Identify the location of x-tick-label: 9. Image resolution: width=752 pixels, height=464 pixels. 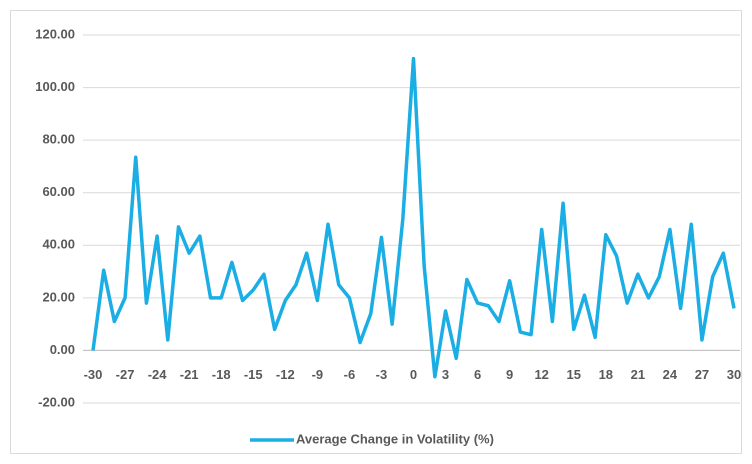
(509, 374).